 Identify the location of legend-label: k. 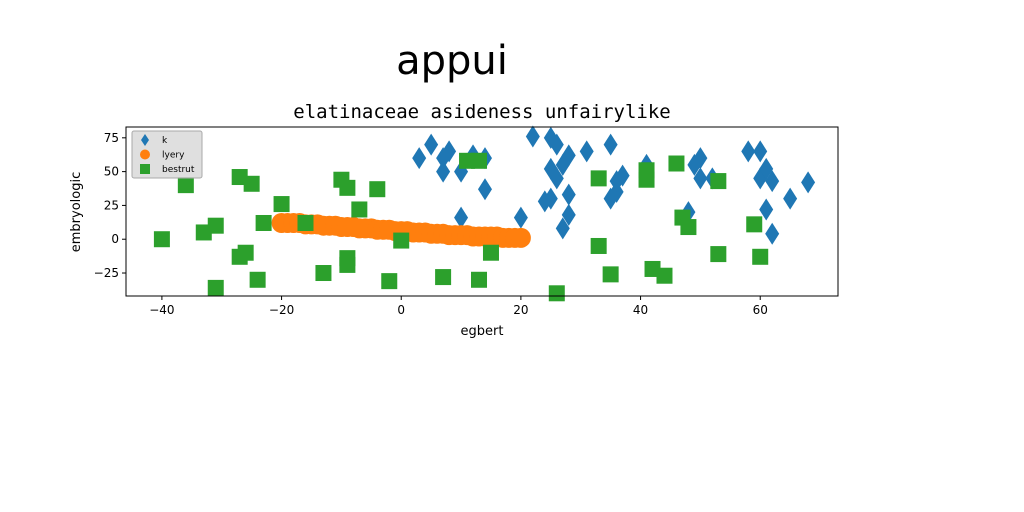
(165, 141).